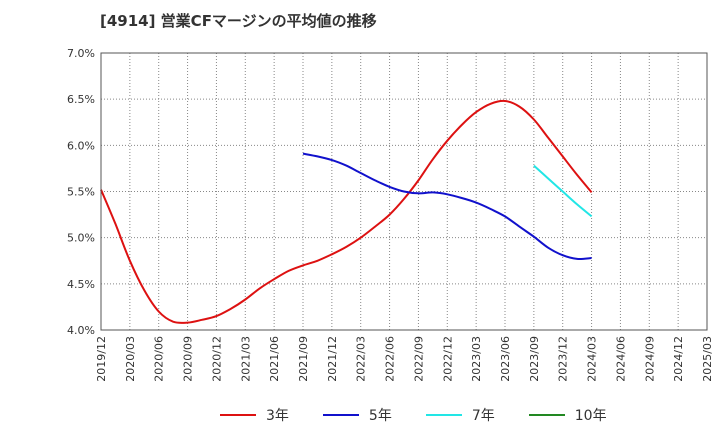  I want to click on x-tick-label: 2023/06, so click(505, 359).